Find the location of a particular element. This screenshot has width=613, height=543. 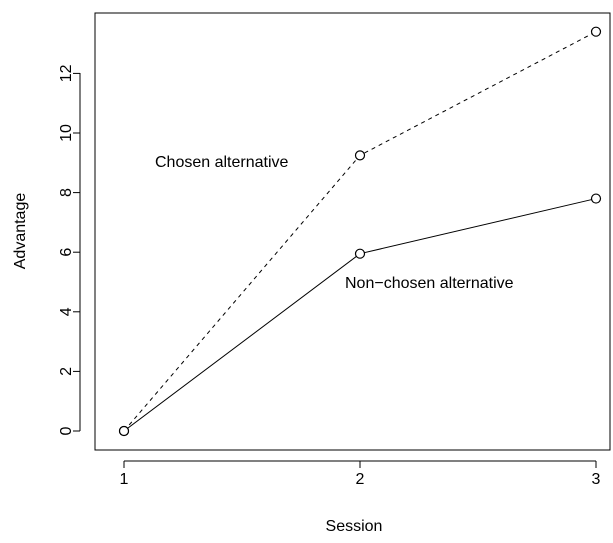

y-tick-label: 10 is located at coordinates (66, 133).